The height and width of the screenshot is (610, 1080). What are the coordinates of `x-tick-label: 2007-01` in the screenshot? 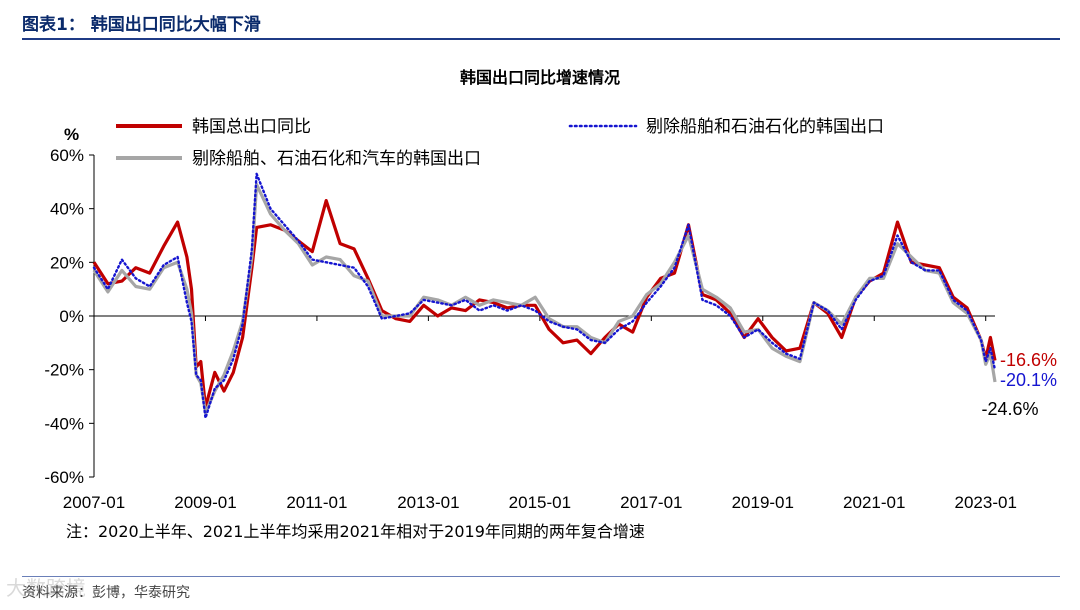 It's located at (94, 502).